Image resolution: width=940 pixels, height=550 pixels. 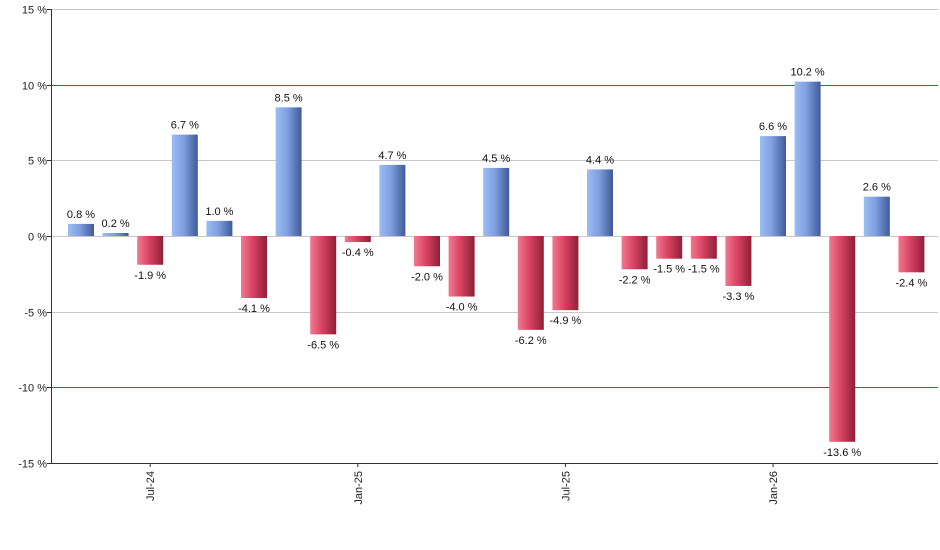 What do you see at coordinates (151, 486) in the screenshot?
I see `x-tick-label: Jul-24` at bounding box center [151, 486].